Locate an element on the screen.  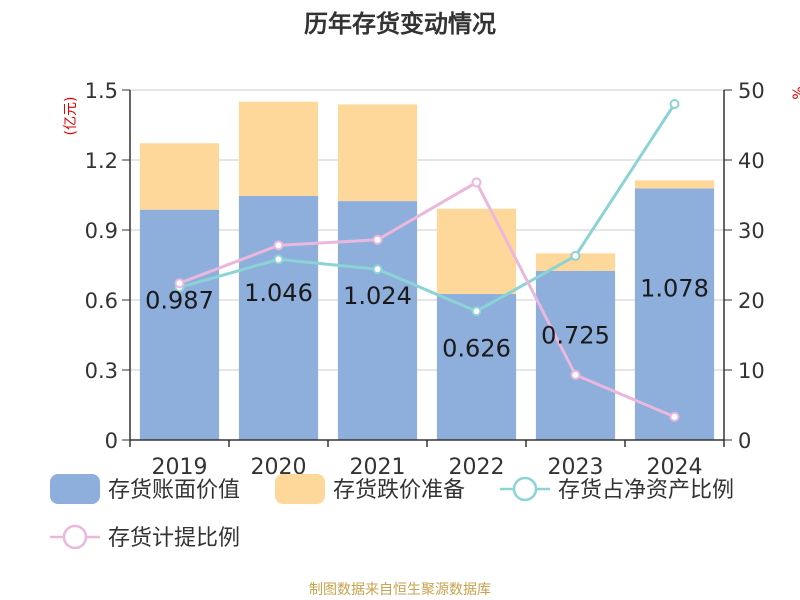
bar-value-label: 1.024 is located at coordinates (377, 296).